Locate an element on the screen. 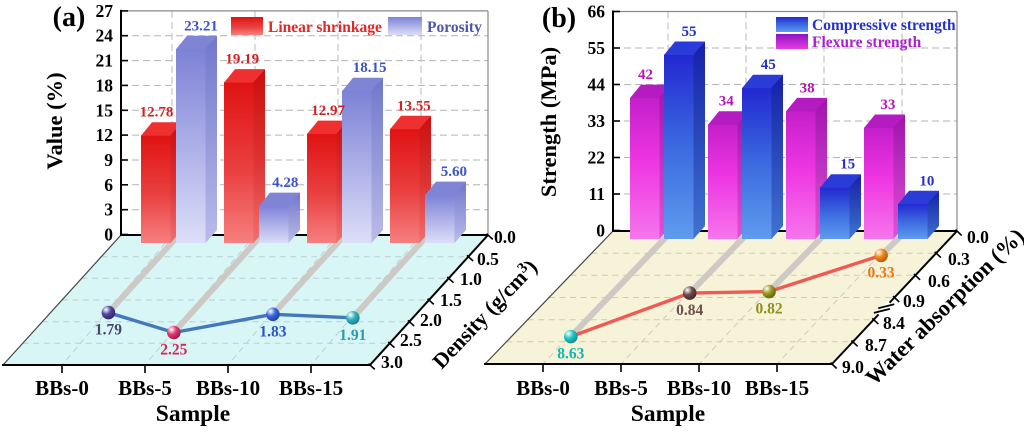  svg-text: (b) is located at coordinates (559, 18).